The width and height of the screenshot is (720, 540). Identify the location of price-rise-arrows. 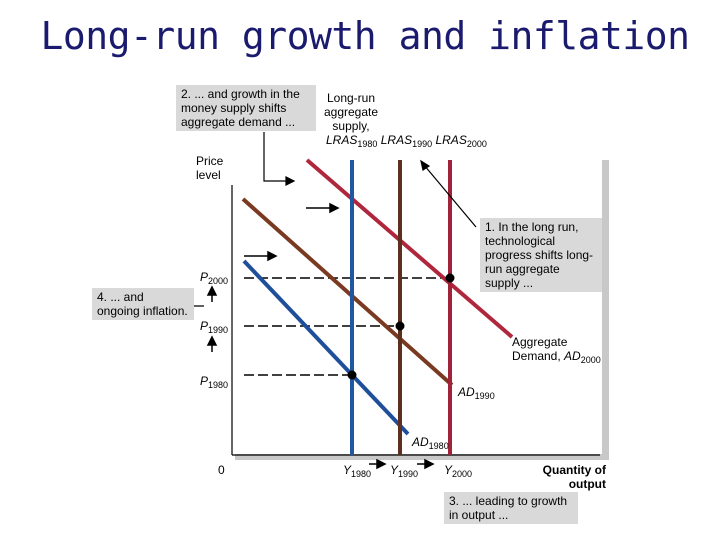
(212, 318).